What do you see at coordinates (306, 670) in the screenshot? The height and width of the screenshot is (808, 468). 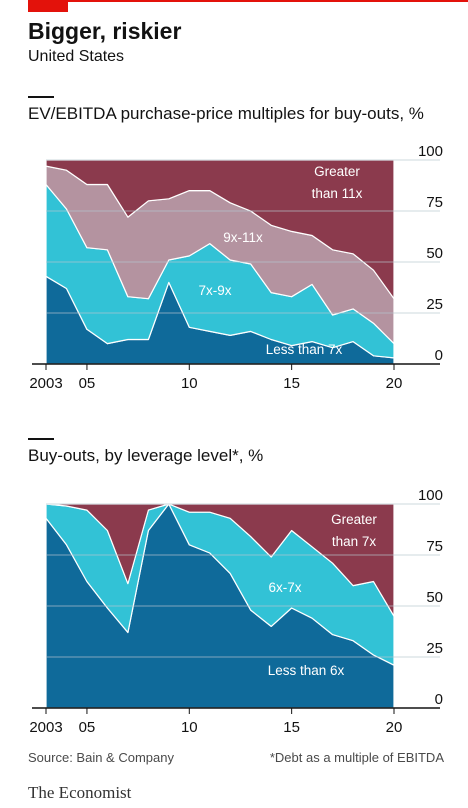 I see `label-less-than-6x: Less than 6x` at bounding box center [306, 670].